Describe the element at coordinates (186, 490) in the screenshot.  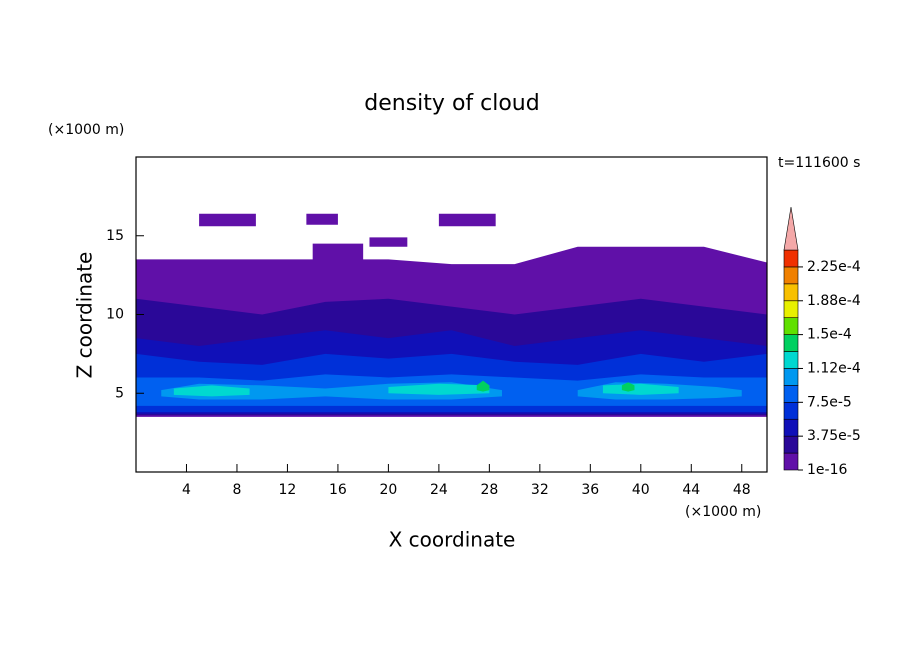
I see `x-tick-label: 4` at that location.